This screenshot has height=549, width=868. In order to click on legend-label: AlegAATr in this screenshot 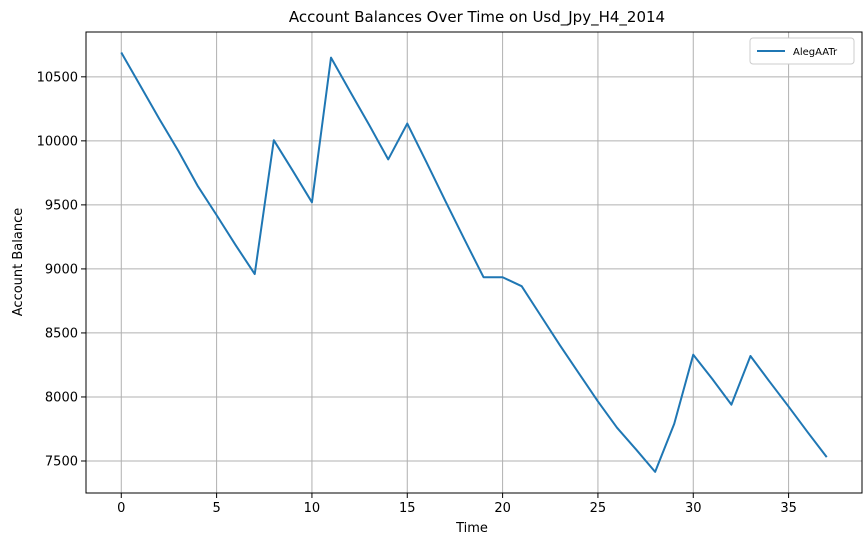, I will do `click(815, 52)`.